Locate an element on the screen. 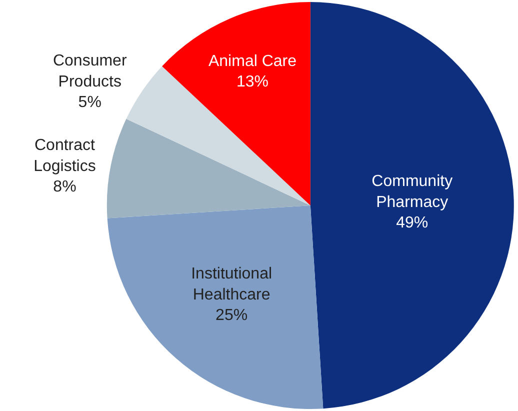  slice-label: Consumer Products is located at coordinates (90, 71).